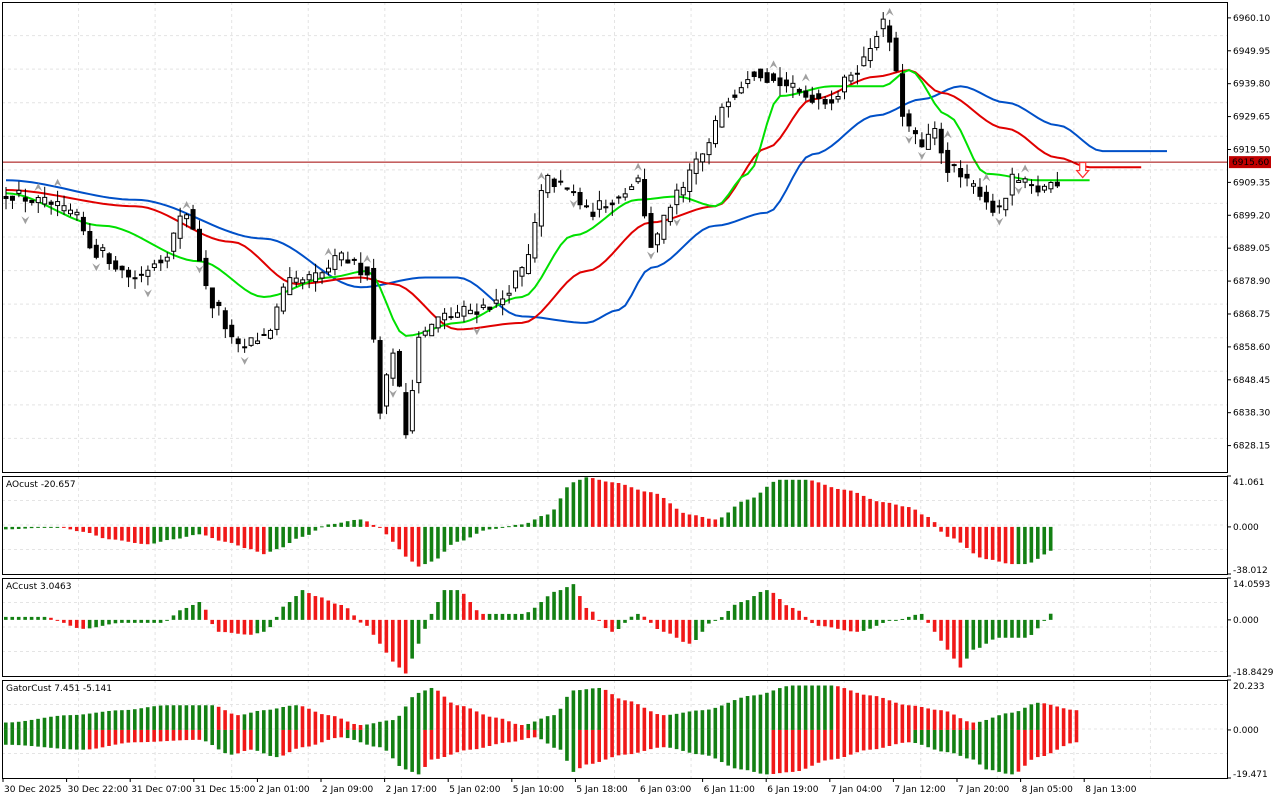 The height and width of the screenshot is (800, 1280). Describe the element at coordinates (541, 730) in the screenshot. I see `gator-histogram-bars` at that location.